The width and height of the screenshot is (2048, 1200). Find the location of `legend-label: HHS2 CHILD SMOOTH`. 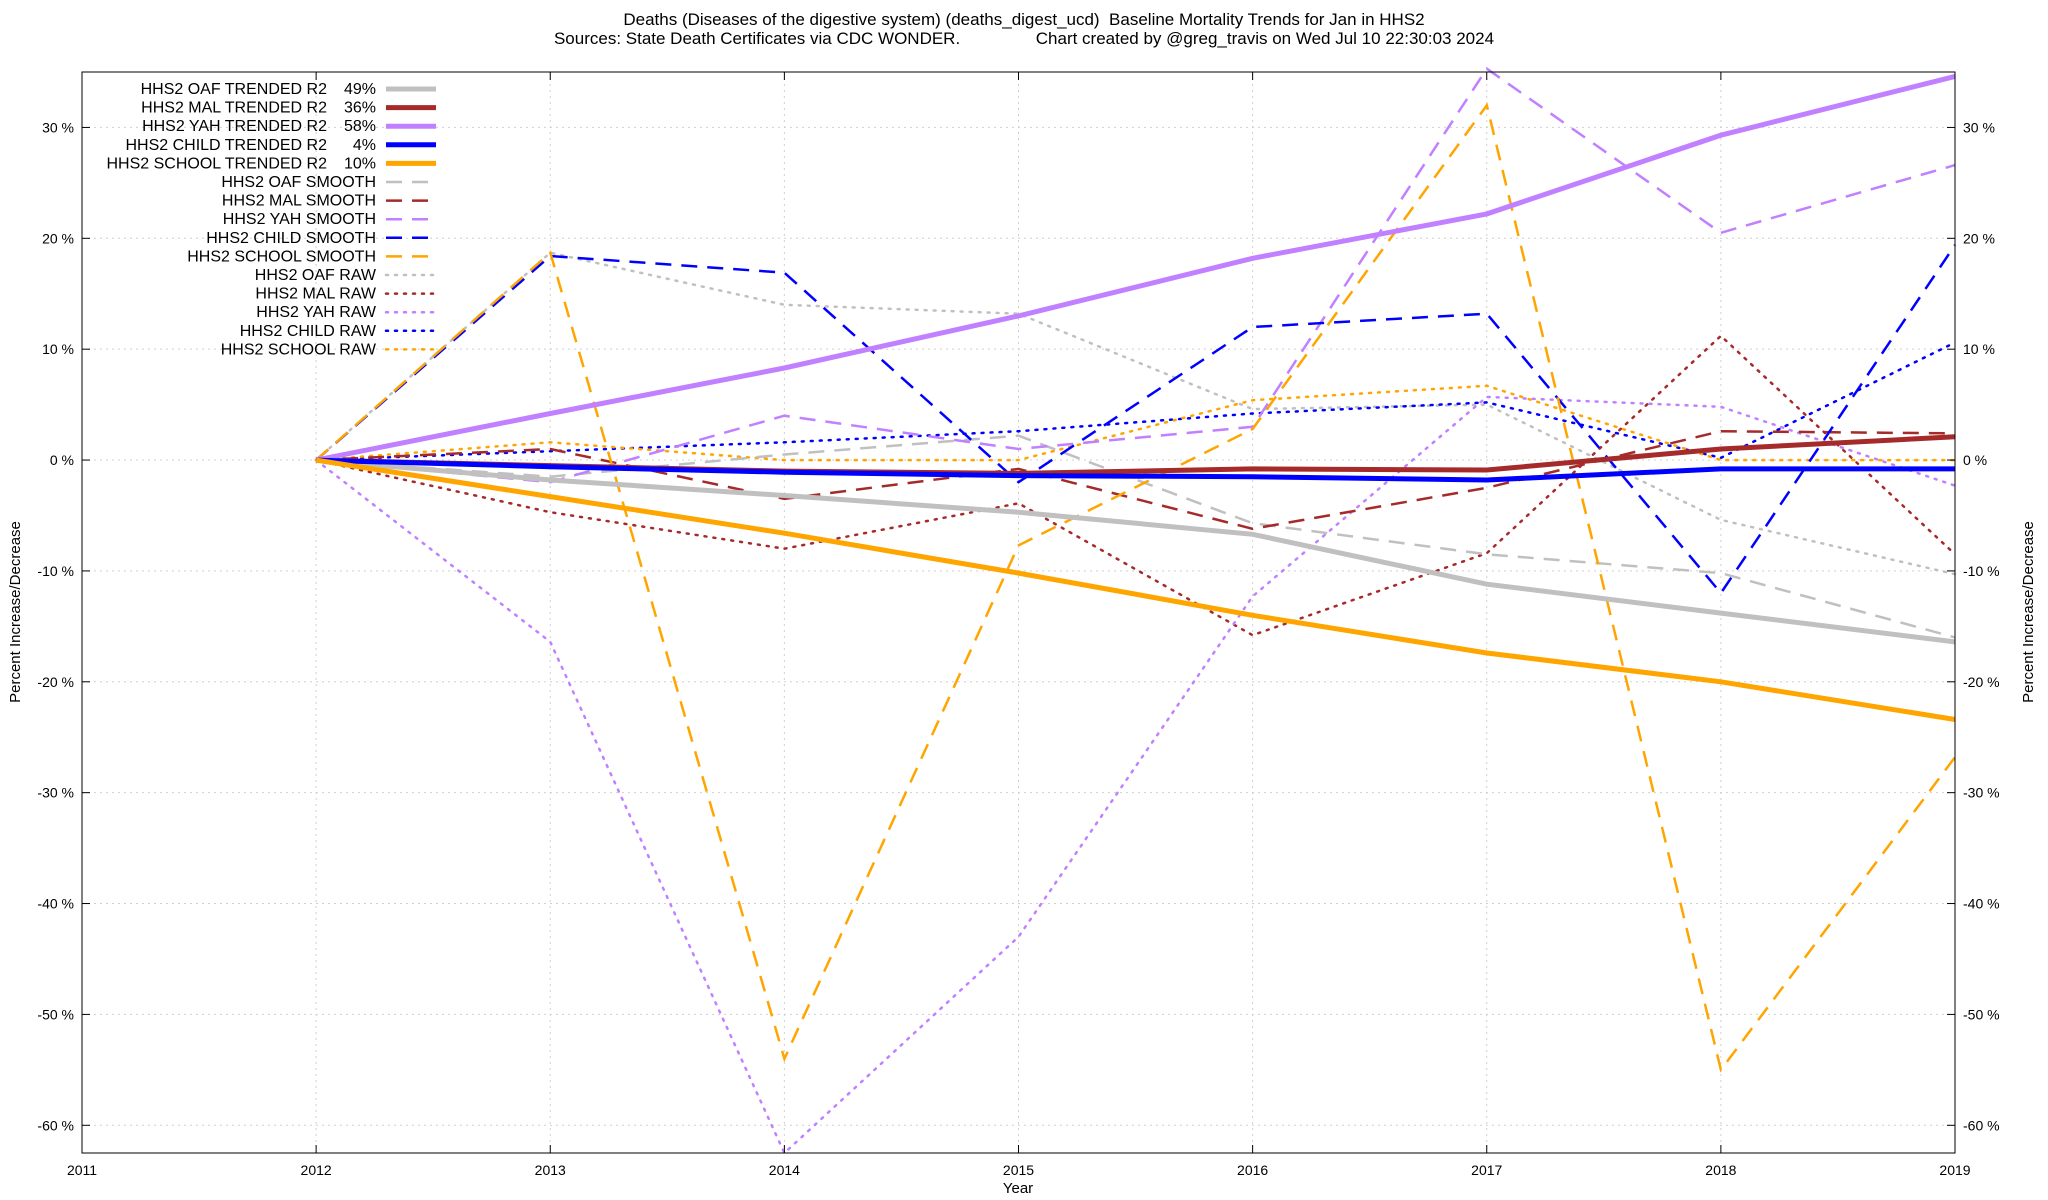

legend-label: HHS2 CHILD SMOOTH is located at coordinates (291, 238).